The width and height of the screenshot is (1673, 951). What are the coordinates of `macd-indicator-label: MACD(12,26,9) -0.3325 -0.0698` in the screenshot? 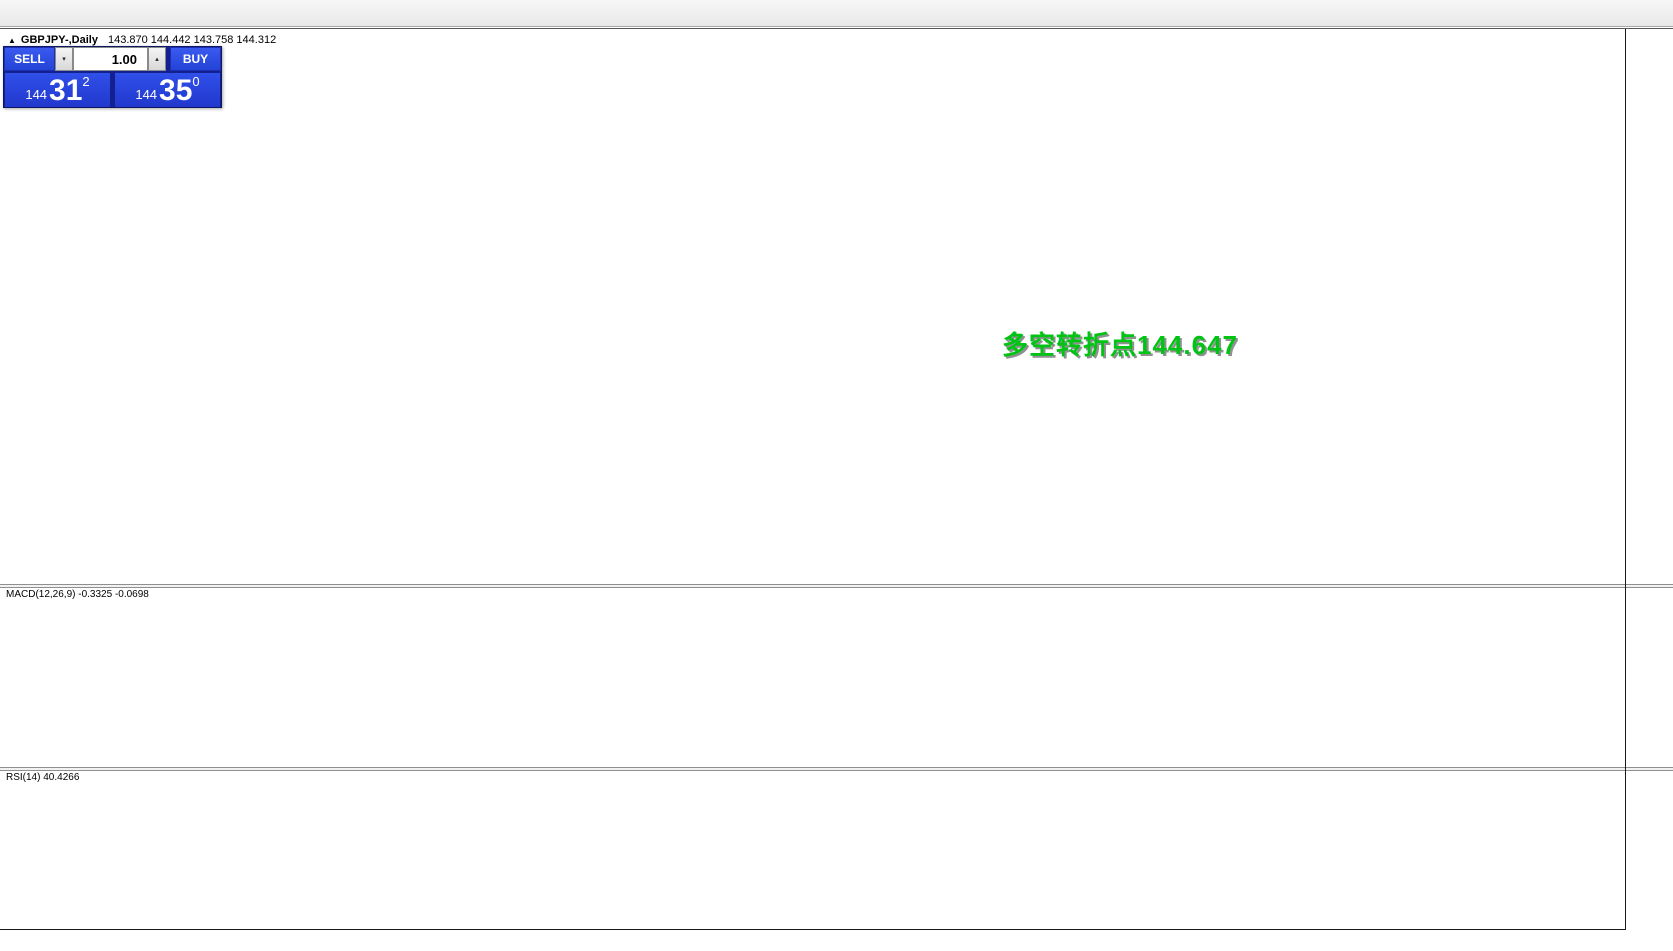 It's located at (77, 594).